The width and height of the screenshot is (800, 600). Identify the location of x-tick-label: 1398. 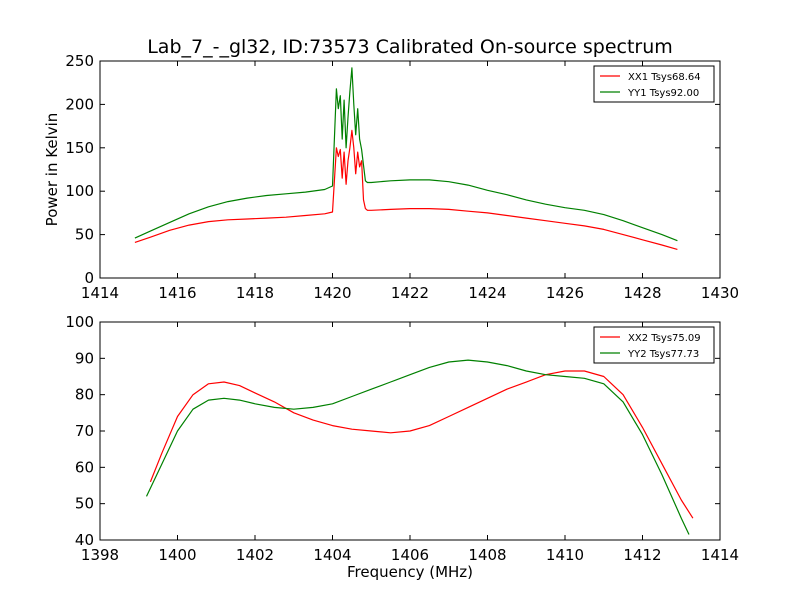
(100, 555).